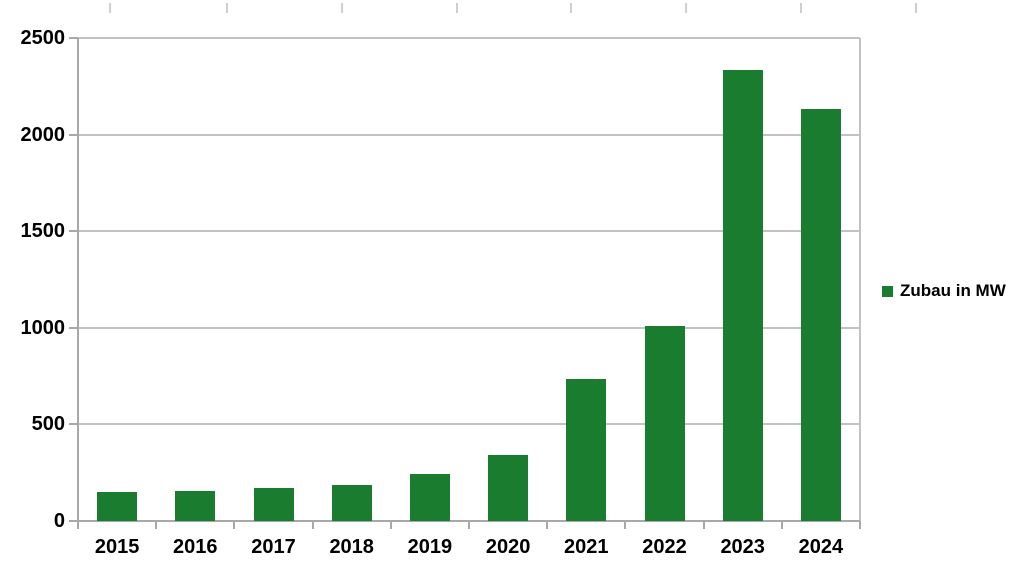 The width and height of the screenshot is (1024, 576). Describe the element at coordinates (820, 314) in the screenshot. I see `bar-2024` at that location.